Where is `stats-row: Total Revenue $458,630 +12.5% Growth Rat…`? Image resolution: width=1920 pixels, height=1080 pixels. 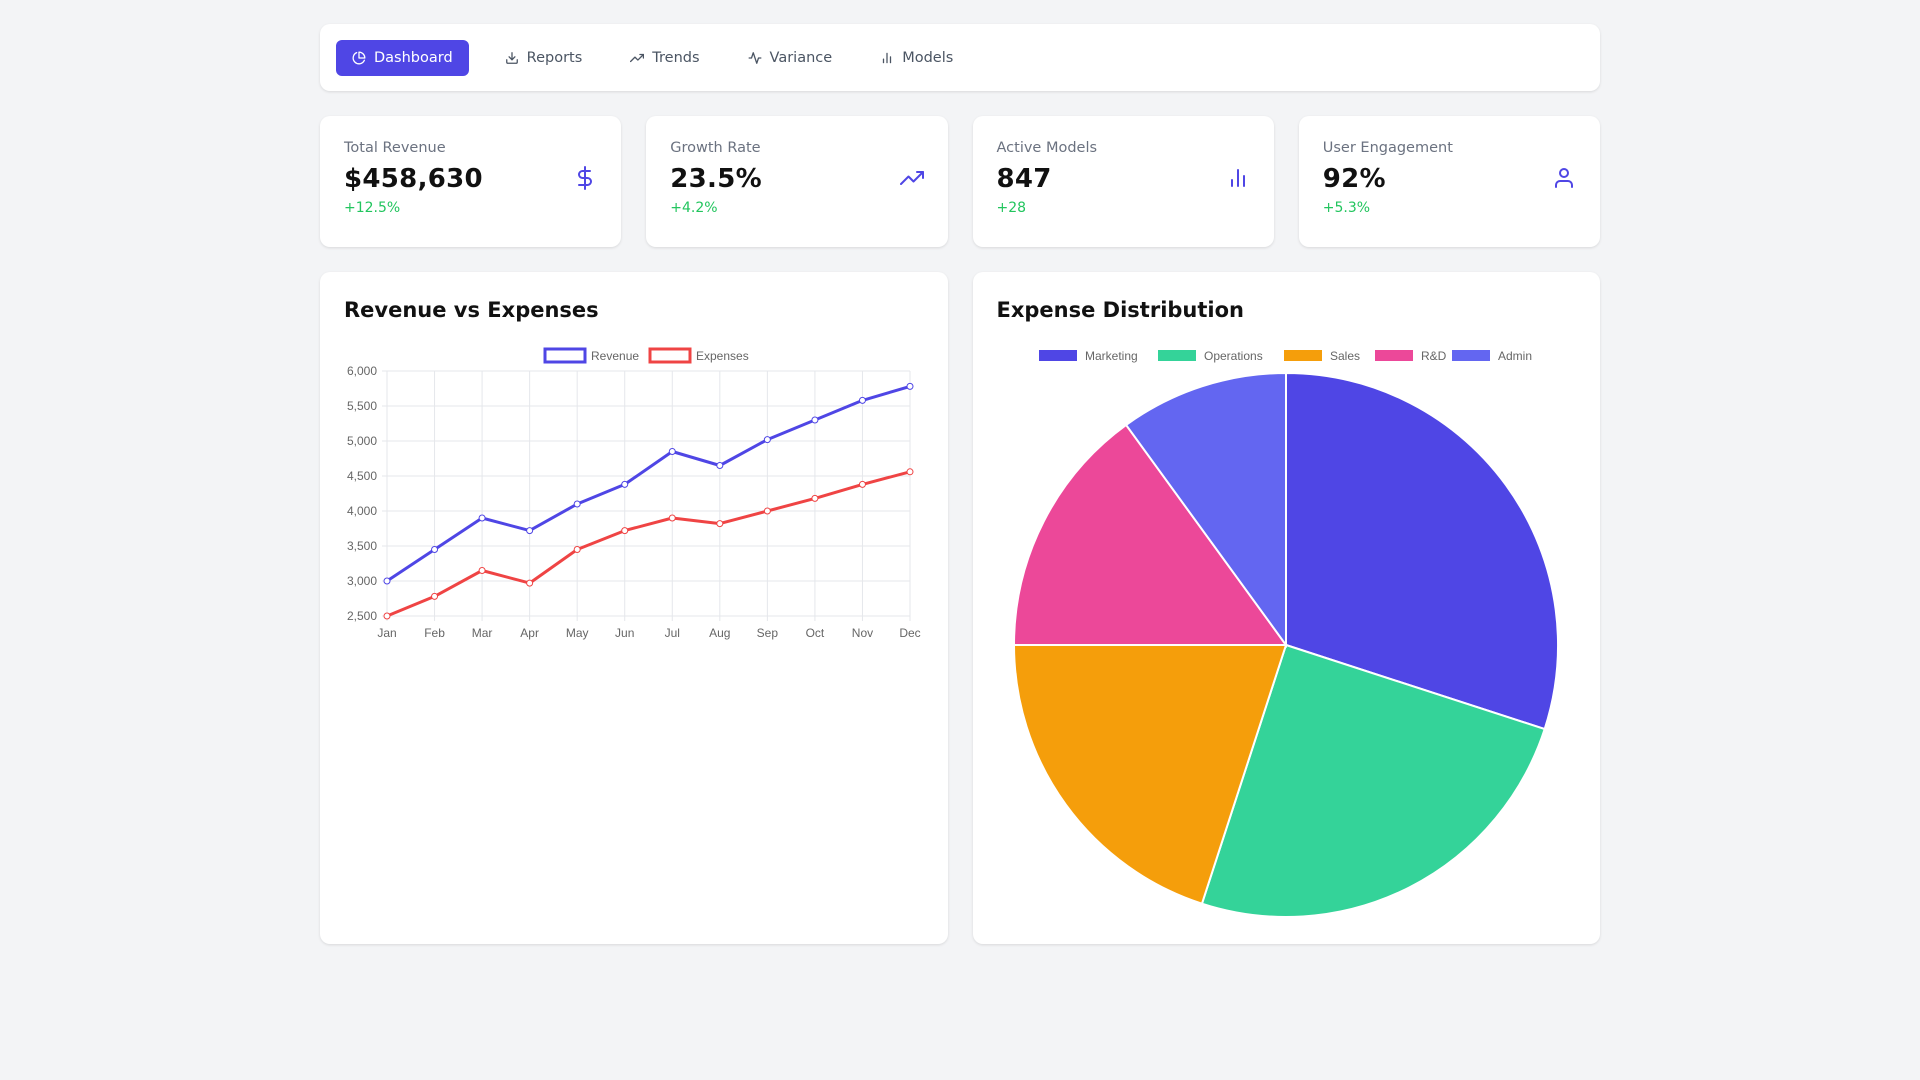 stats-row: Total Revenue $458,630 +12.5% Growth Rat… is located at coordinates (960, 181).